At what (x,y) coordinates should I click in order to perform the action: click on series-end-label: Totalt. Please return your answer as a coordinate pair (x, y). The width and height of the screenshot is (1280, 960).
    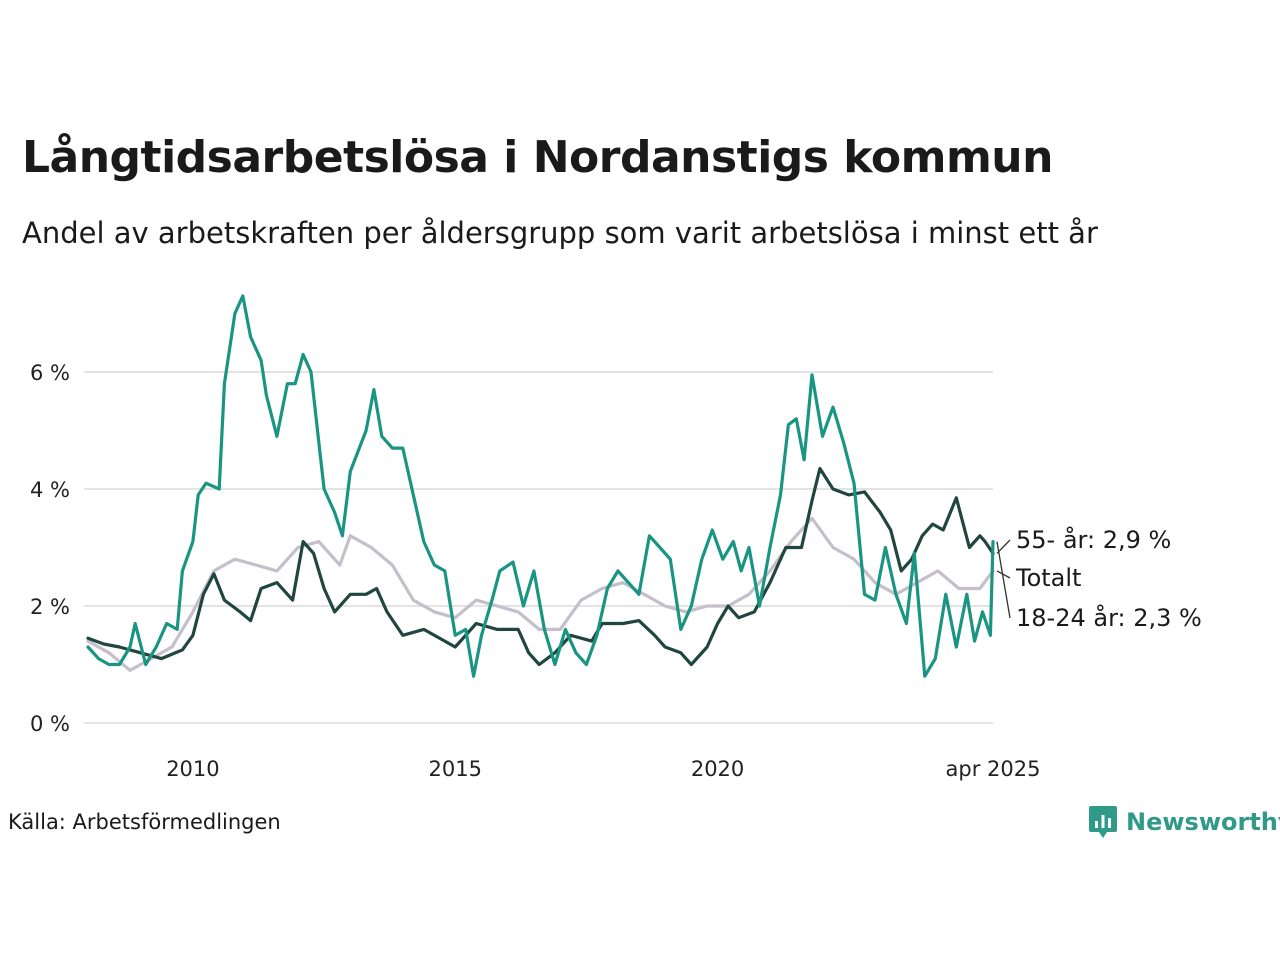
    Looking at the image, I should click on (1048, 578).